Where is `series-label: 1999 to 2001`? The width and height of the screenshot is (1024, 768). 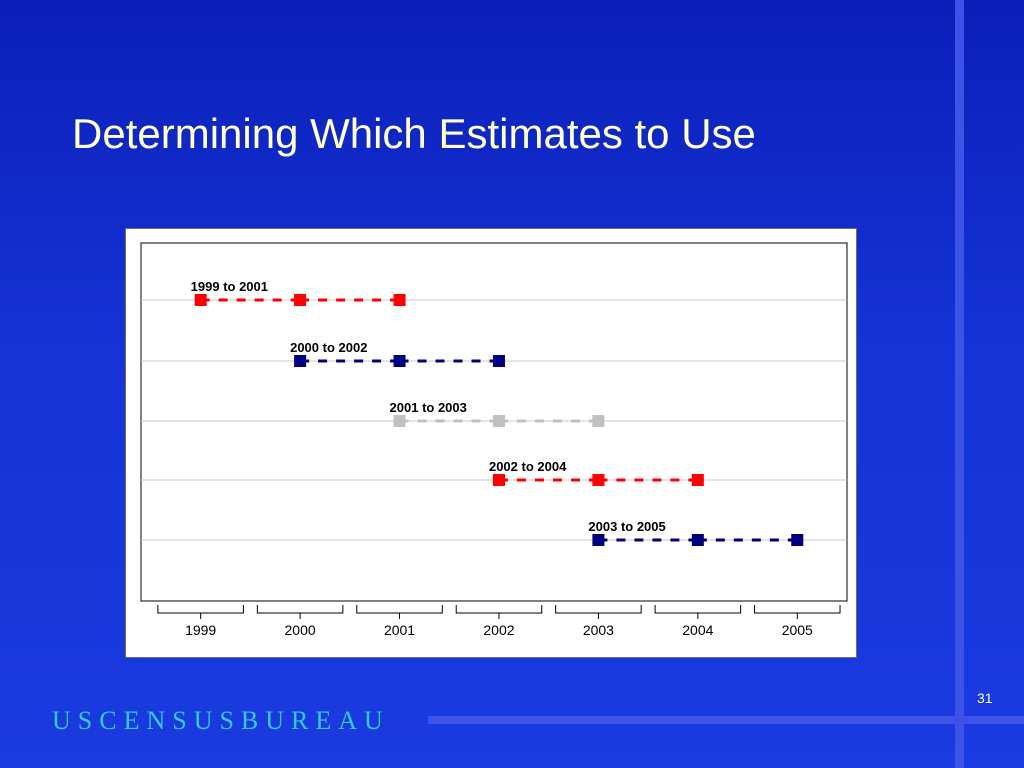
series-label: 1999 to 2001 is located at coordinates (229, 286).